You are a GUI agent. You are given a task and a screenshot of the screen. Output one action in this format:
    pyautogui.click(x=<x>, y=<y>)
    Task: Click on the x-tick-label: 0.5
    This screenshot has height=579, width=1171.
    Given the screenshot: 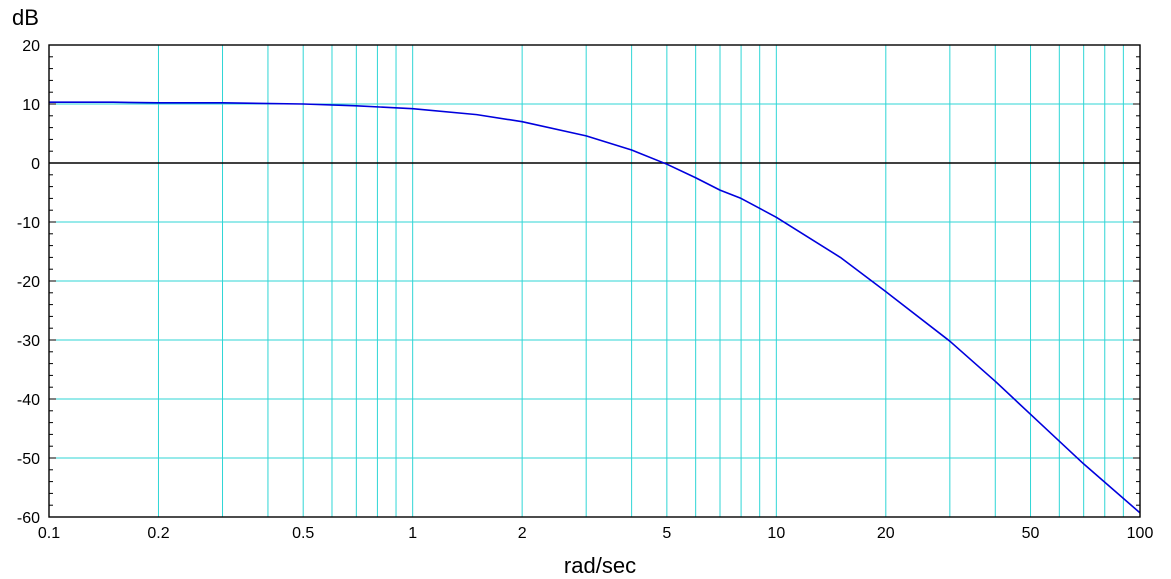 What is the action you would take?
    pyautogui.click(x=303, y=533)
    